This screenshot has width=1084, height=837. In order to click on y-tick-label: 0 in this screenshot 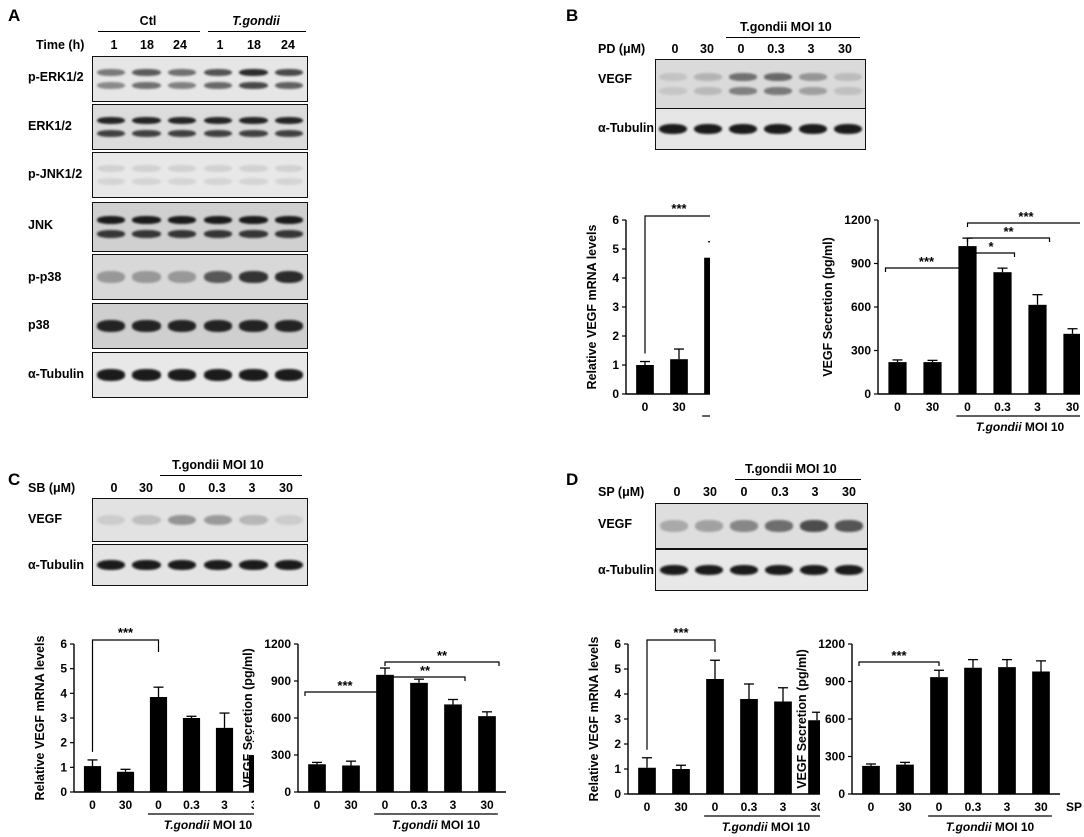, I will do `click(841, 794)`.